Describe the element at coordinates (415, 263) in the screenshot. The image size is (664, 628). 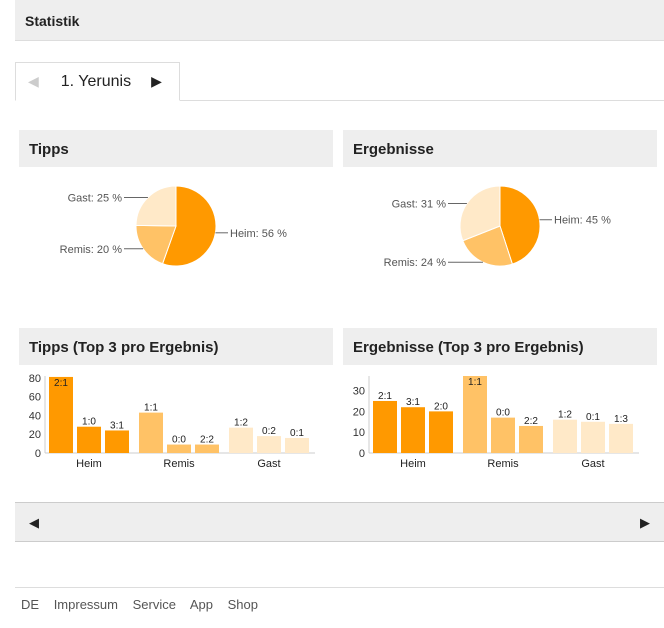
I see `pie-label: Remis: 24 %` at that location.